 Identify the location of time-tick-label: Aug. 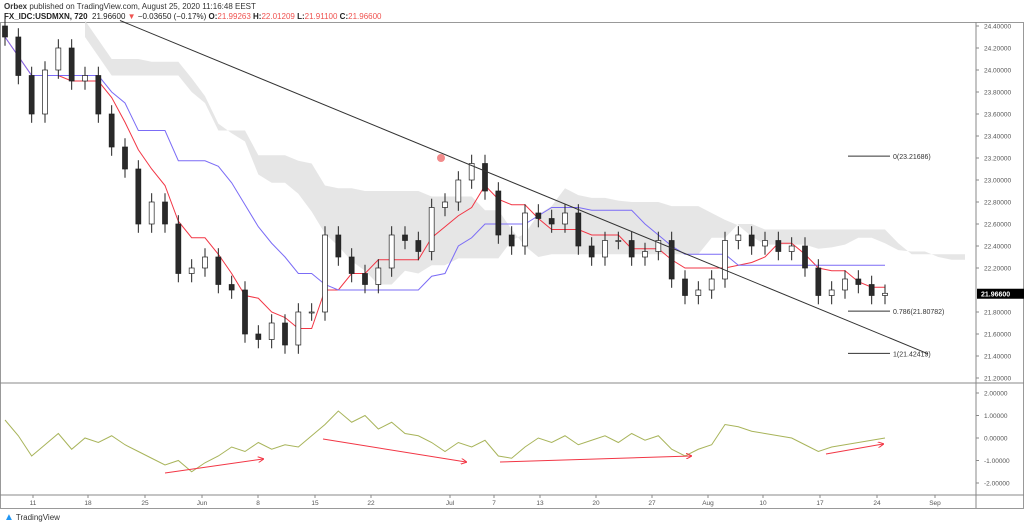
(708, 503).